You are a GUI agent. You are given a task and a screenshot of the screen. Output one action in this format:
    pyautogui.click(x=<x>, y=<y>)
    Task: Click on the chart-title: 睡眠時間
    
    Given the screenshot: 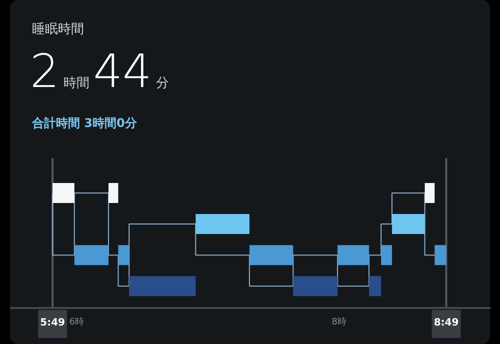 What is the action you would take?
    pyautogui.click(x=58, y=29)
    